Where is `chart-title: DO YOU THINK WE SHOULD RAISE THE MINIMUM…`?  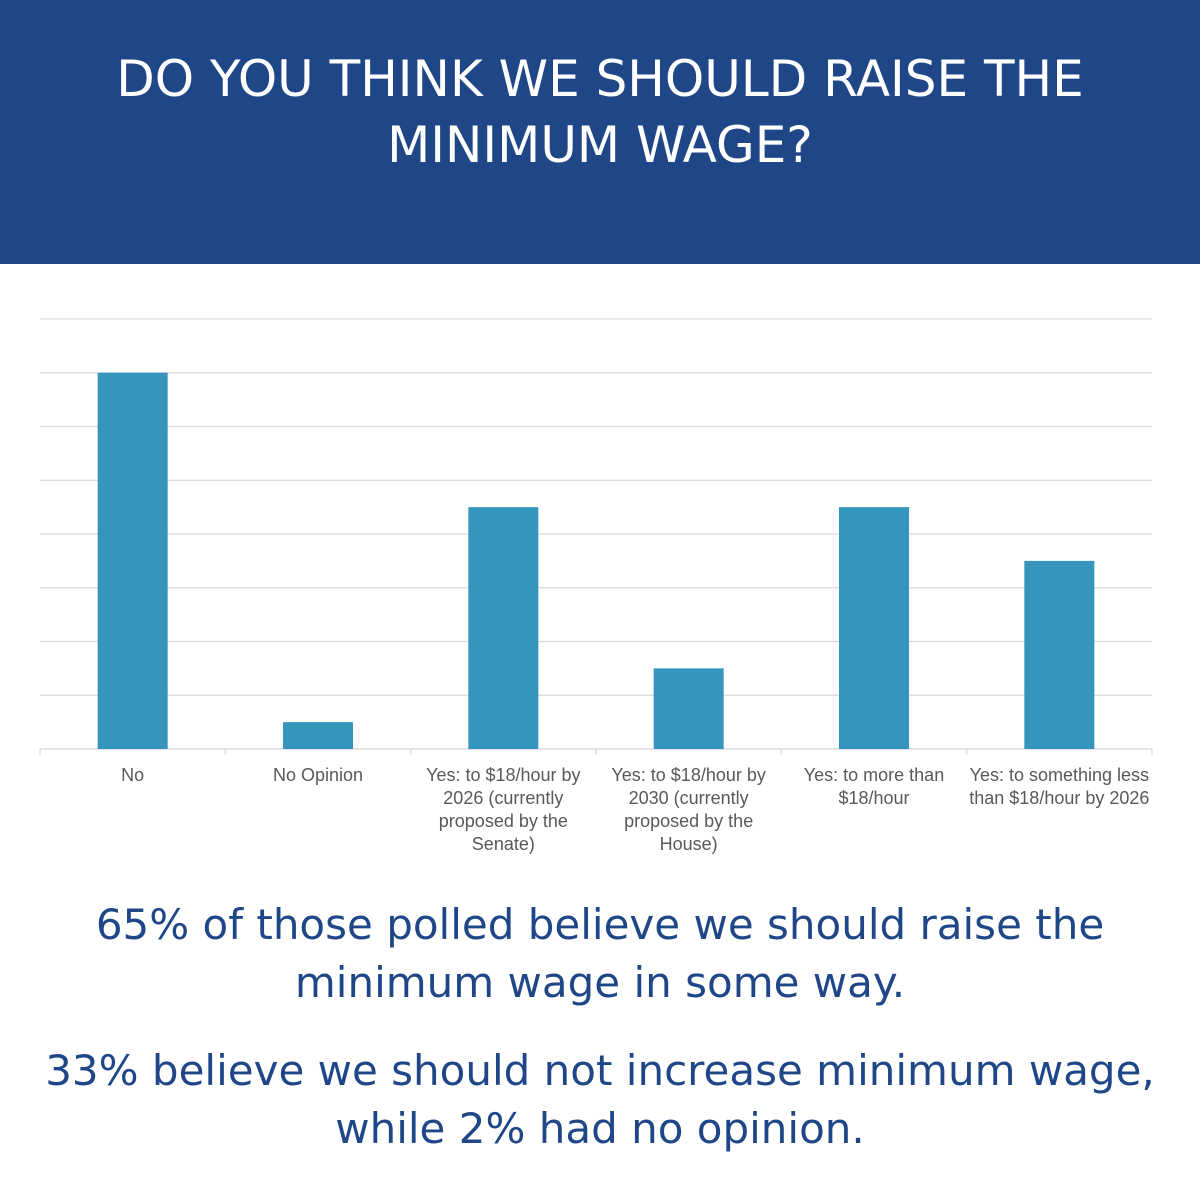 chart-title: DO YOU THINK WE SHOULD RAISE THE MINIMUM… is located at coordinates (600, 112).